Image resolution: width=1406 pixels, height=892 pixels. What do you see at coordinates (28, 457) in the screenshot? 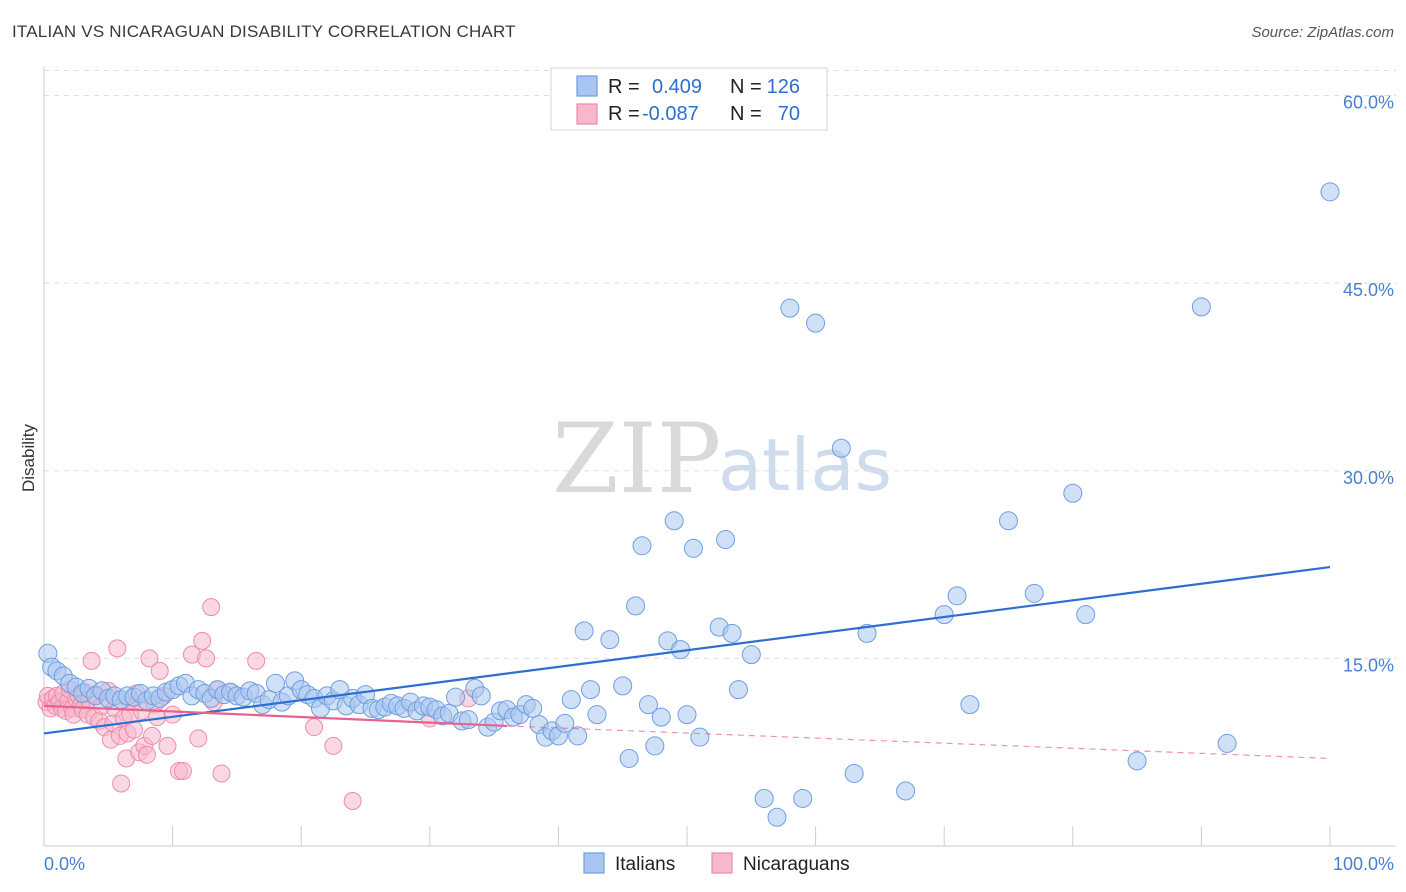
I see `y-axis-label: Disability` at bounding box center [28, 457].